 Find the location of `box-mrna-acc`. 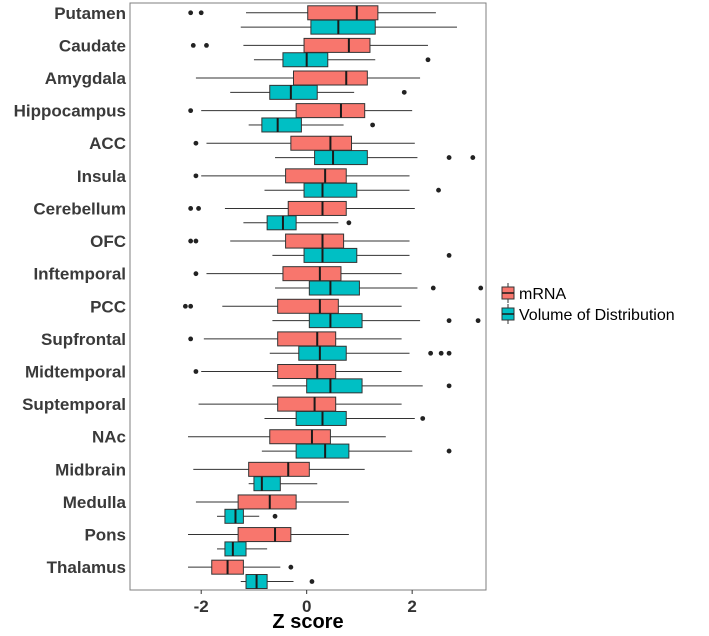

box-mrna-acc is located at coordinates (304, 143).